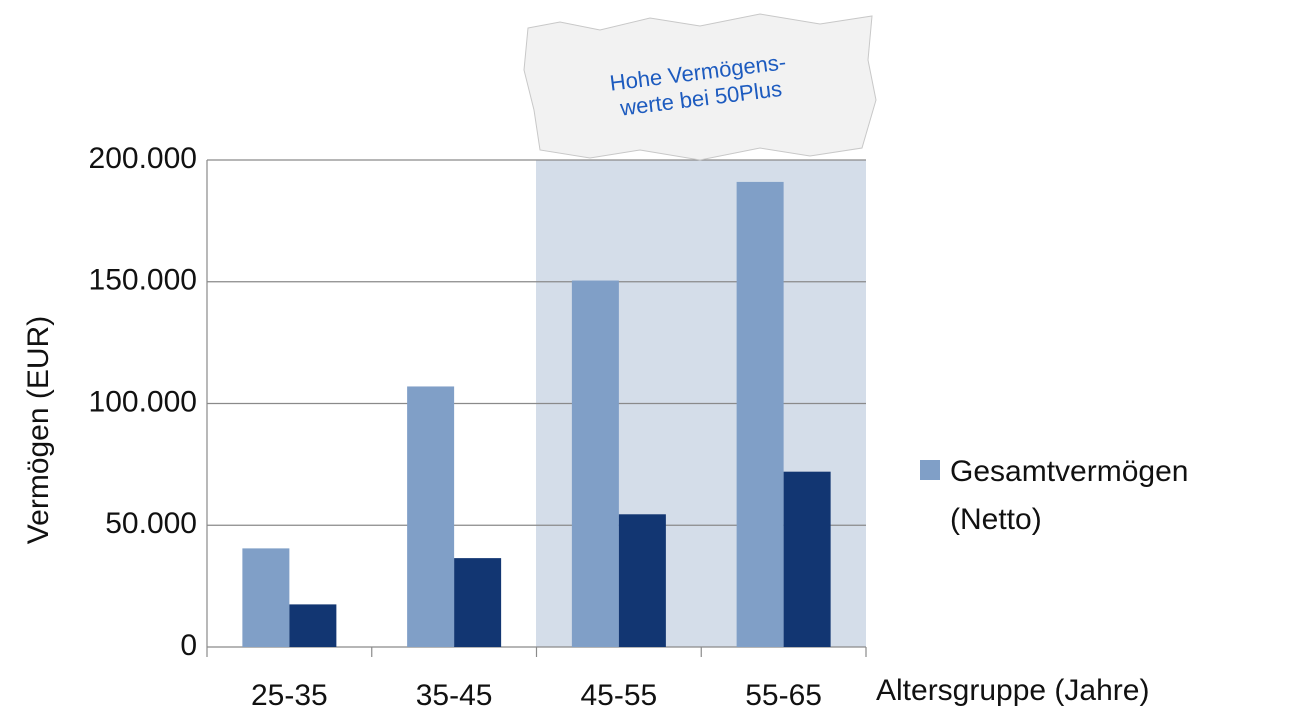  I want to click on x-tick-label: 25-35, so click(289, 695).